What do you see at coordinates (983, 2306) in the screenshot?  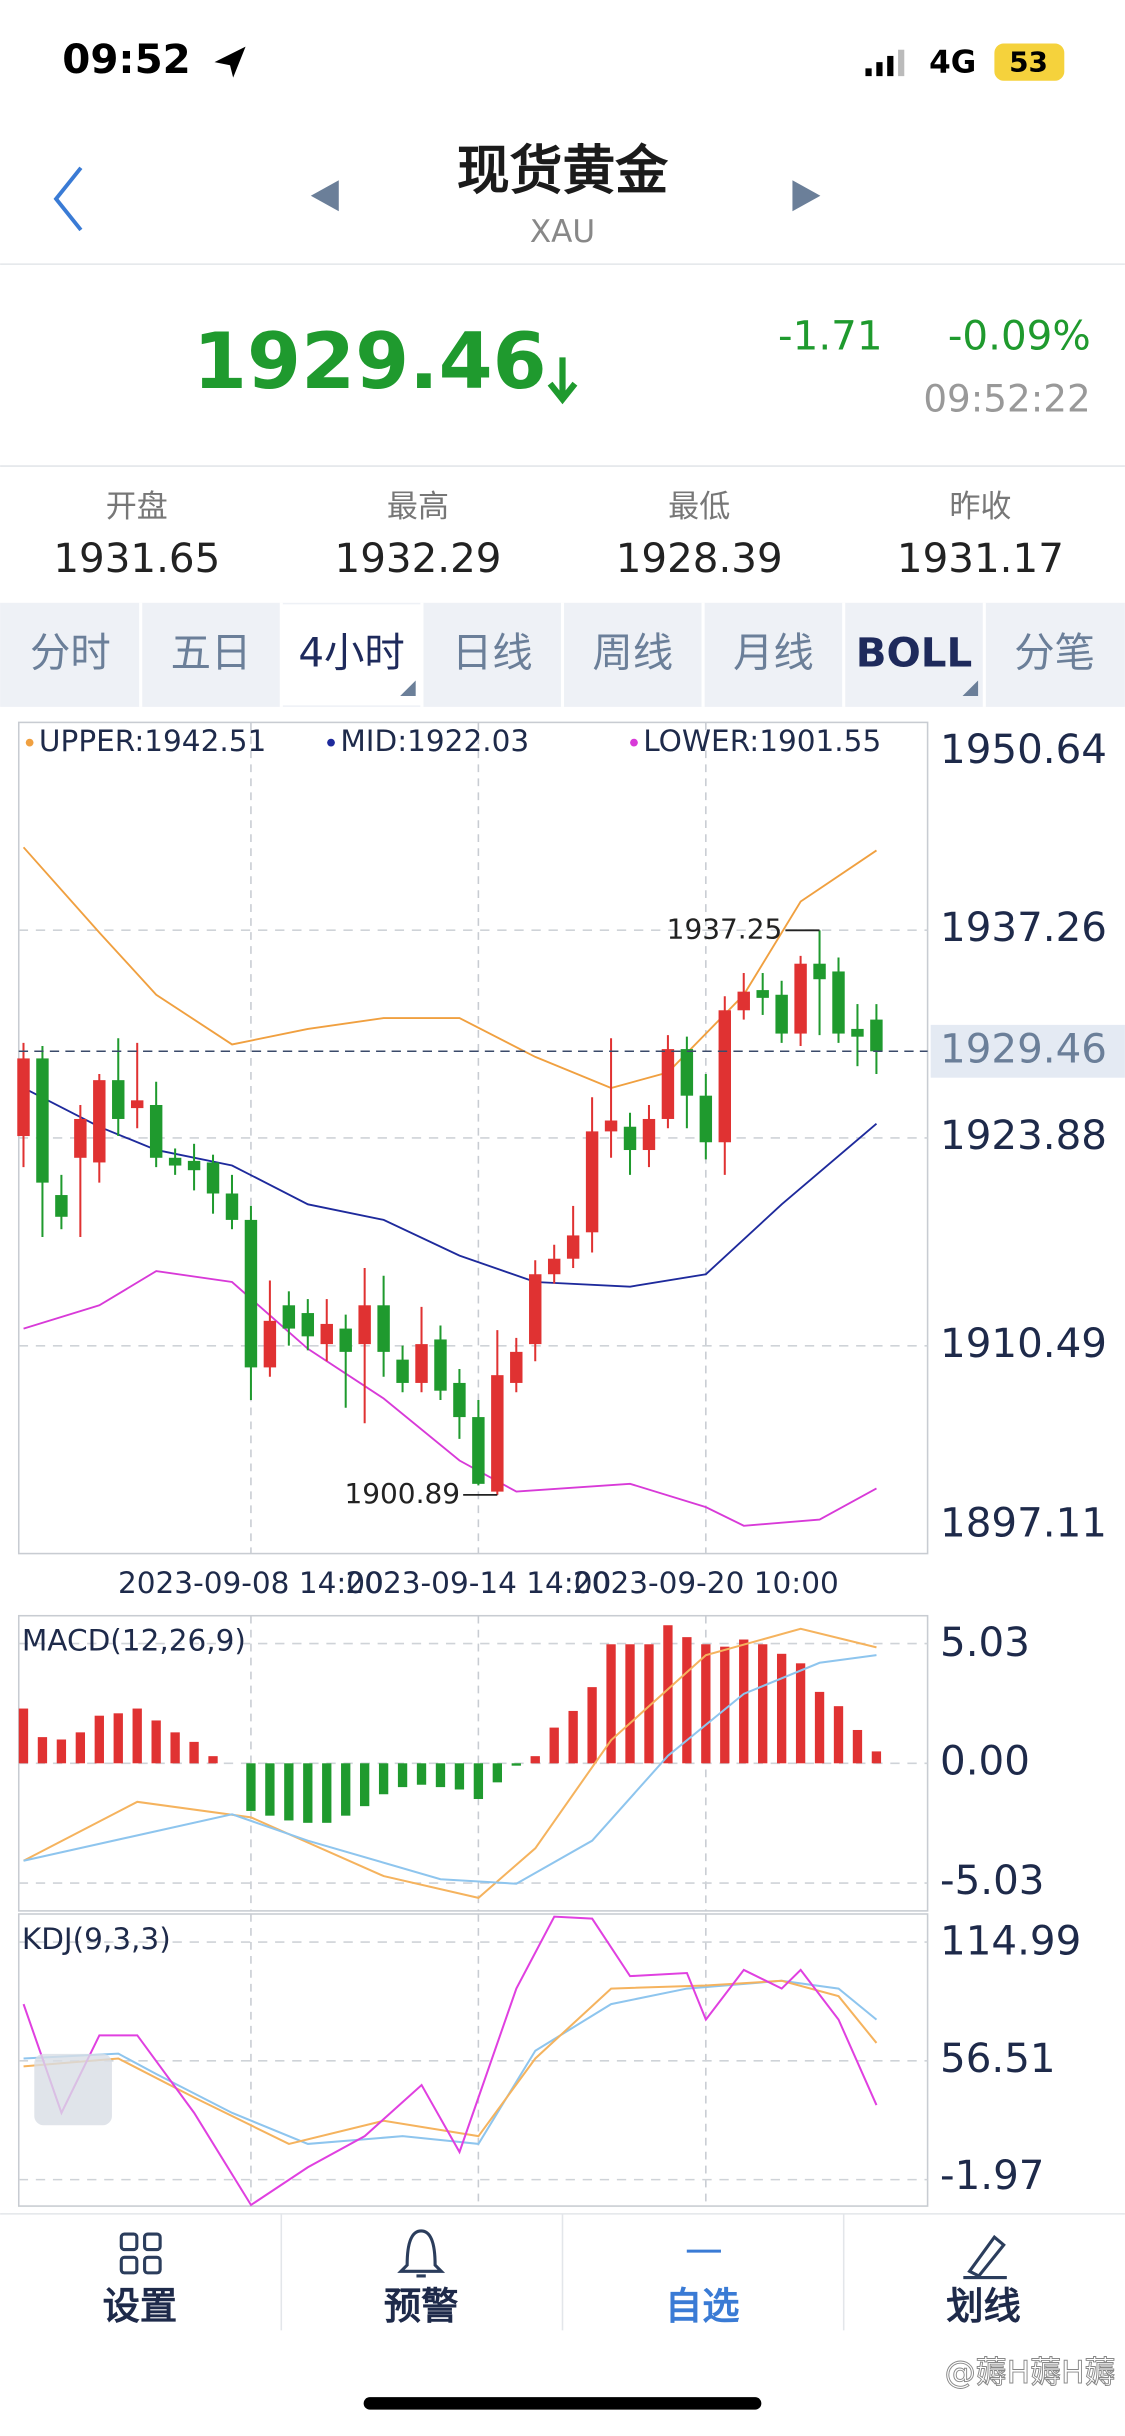 I see `nav-label: 划线` at bounding box center [983, 2306].